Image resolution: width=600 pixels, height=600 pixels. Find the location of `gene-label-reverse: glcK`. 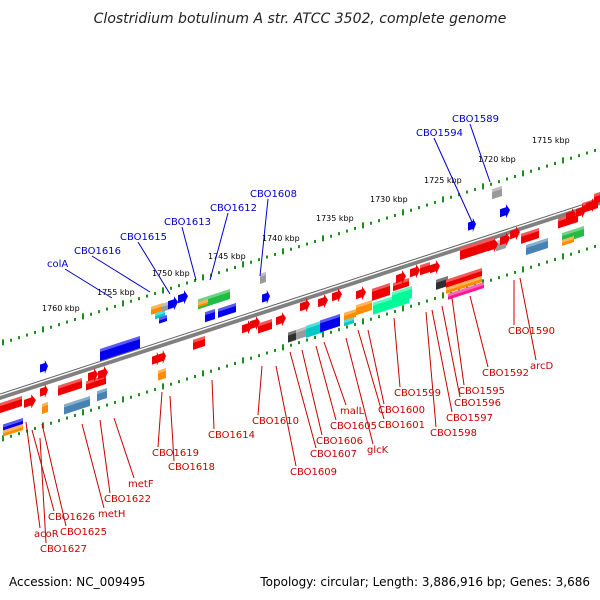

gene-label-reverse: glcK is located at coordinates (378, 450).